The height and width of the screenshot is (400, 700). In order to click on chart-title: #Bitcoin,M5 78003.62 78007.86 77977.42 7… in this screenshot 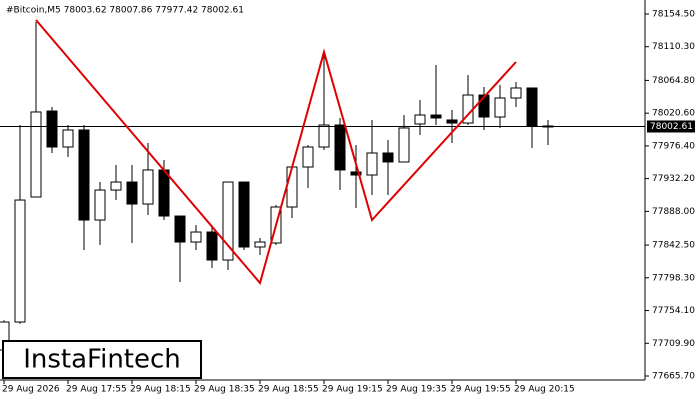, I will do `click(125, 11)`.